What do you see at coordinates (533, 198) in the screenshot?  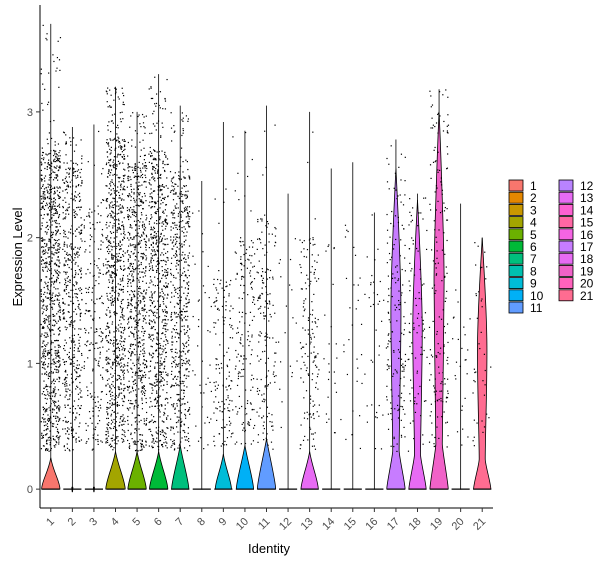 I see `legend-label: 2` at bounding box center [533, 198].